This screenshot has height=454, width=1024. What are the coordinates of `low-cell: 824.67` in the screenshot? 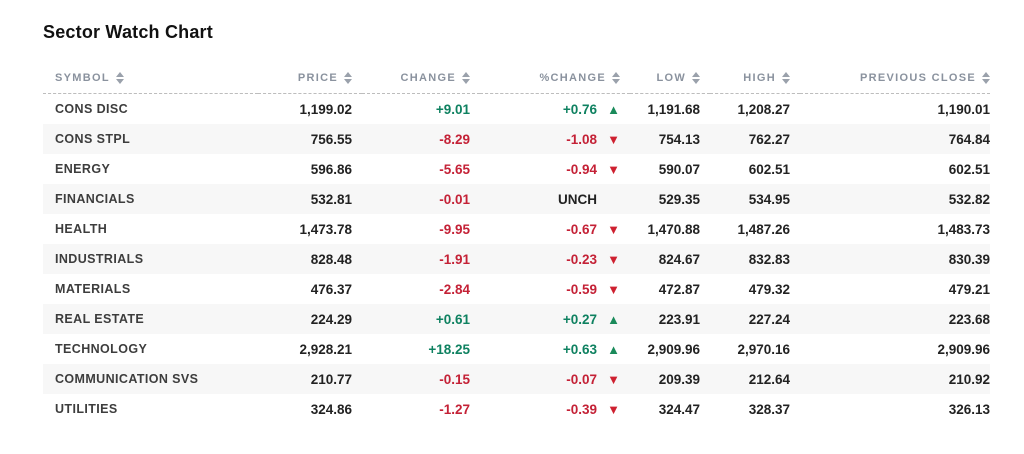 It's located at (679, 259).